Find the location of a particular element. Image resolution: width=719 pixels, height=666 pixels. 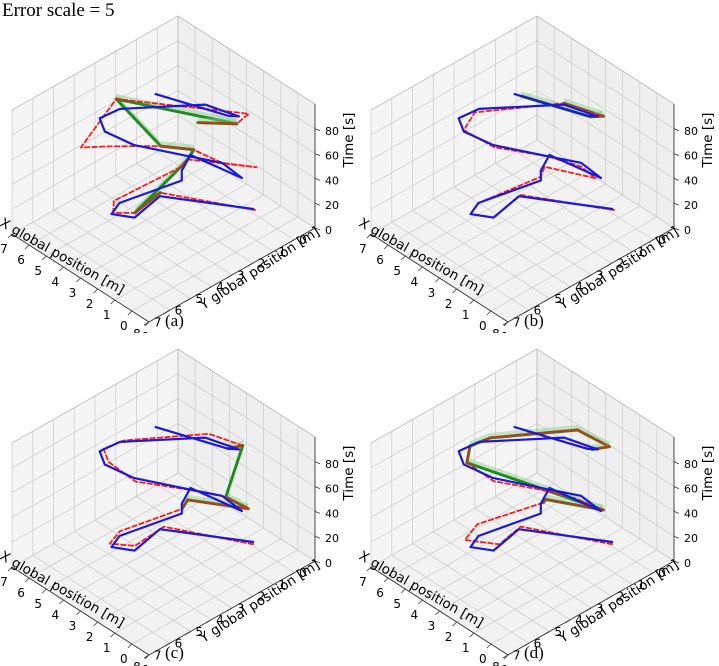

z-tick-label: 80 is located at coordinates (691, 131).